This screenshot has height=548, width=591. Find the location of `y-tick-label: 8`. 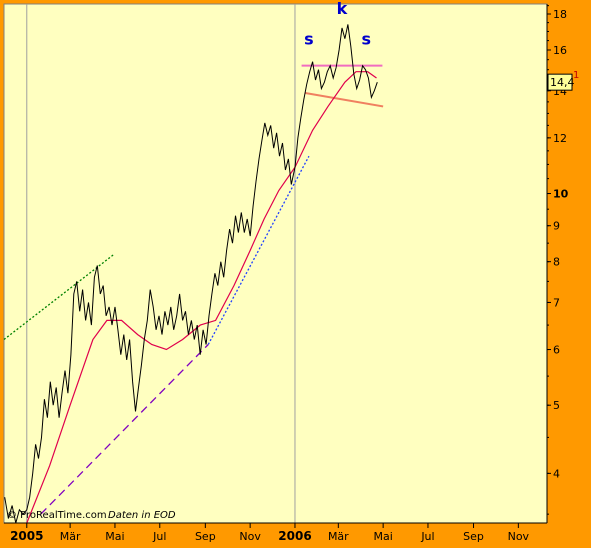

y-tick-label: 8 is located at coordinates (556, 262).